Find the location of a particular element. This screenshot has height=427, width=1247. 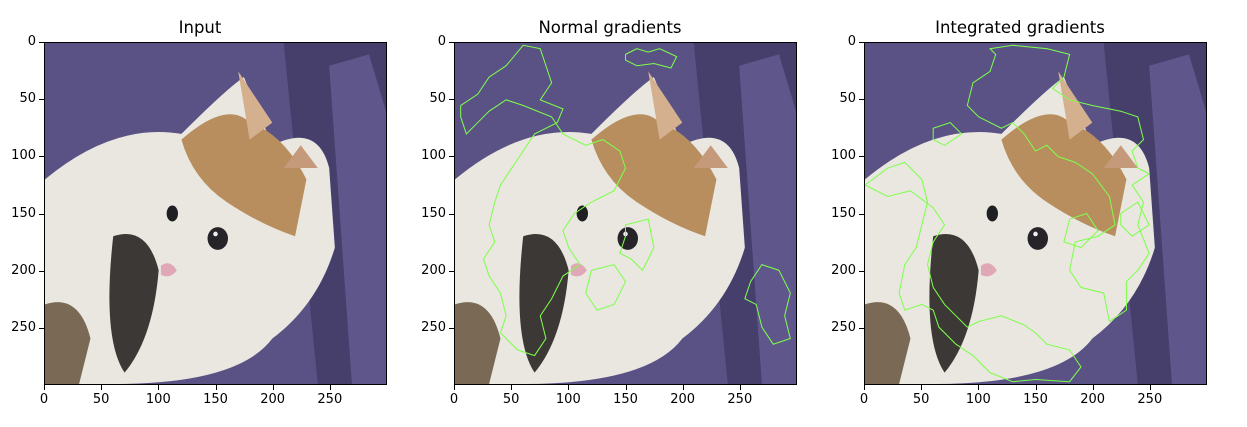

panel-title: Integrated gradients is located at coordinates (1020, 27).